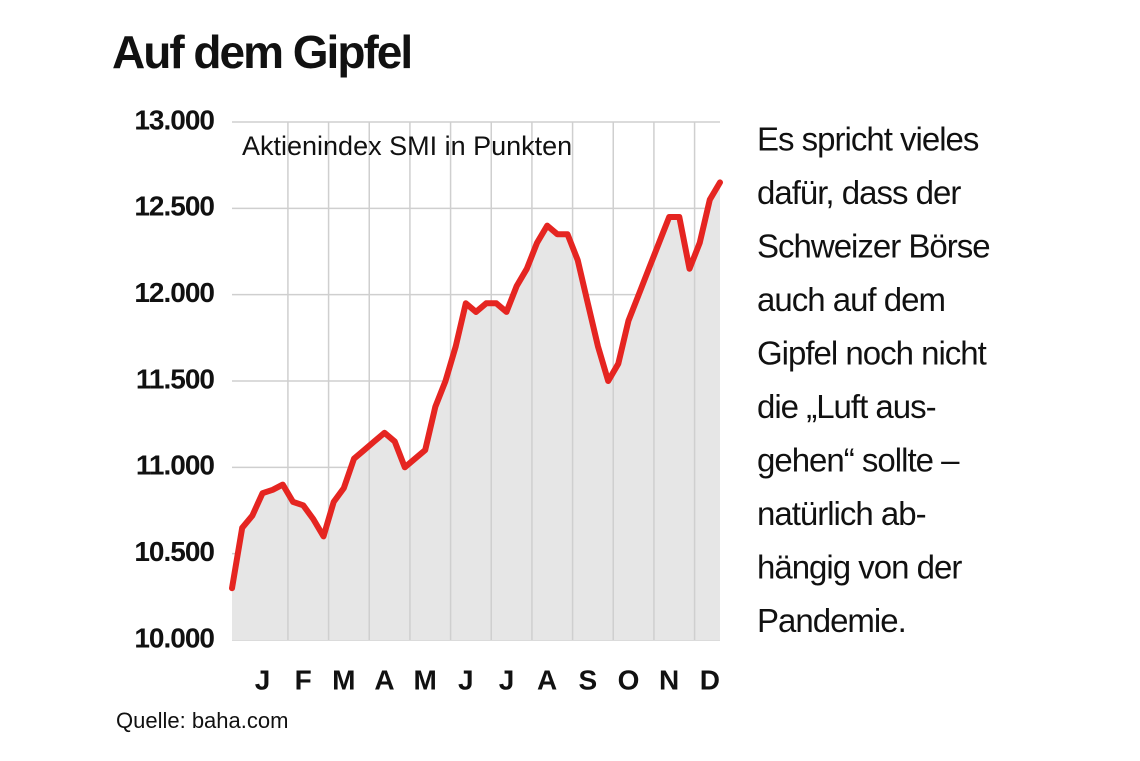  Describe the element at coordinates (174, 206) in the screenshot. I see `y-tick-label: 12.500` at that location.